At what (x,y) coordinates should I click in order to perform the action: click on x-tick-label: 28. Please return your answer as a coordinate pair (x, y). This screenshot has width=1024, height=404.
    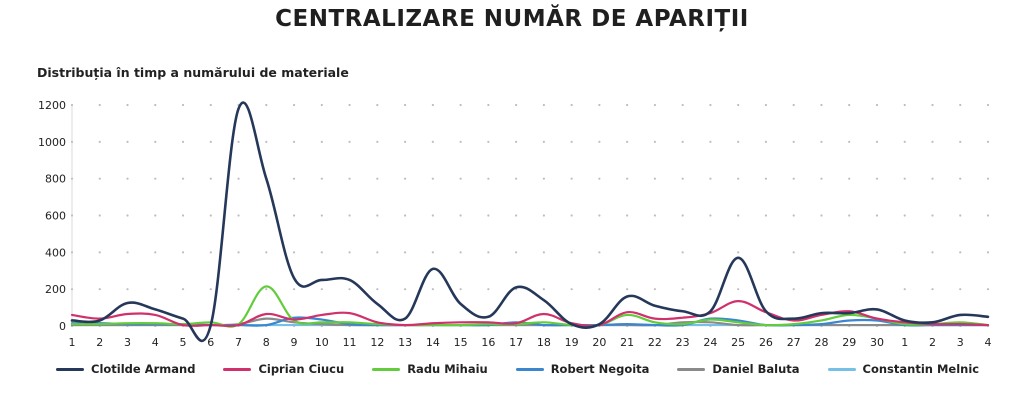
    Looking at the image, I should click on (821, 342).